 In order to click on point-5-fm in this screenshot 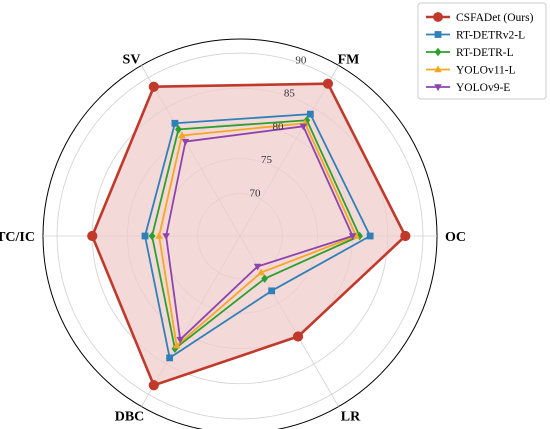, I will do `click(303, 127)`.